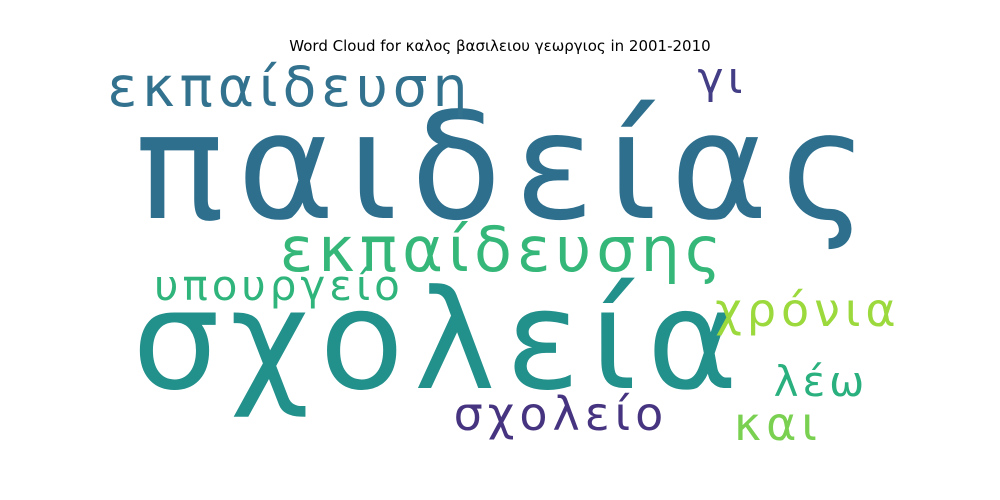 The image size is (1000, 500). Describe the element at coordinates (561, 414) in the screenshot. I see `word-7: σχολείο` at that location.